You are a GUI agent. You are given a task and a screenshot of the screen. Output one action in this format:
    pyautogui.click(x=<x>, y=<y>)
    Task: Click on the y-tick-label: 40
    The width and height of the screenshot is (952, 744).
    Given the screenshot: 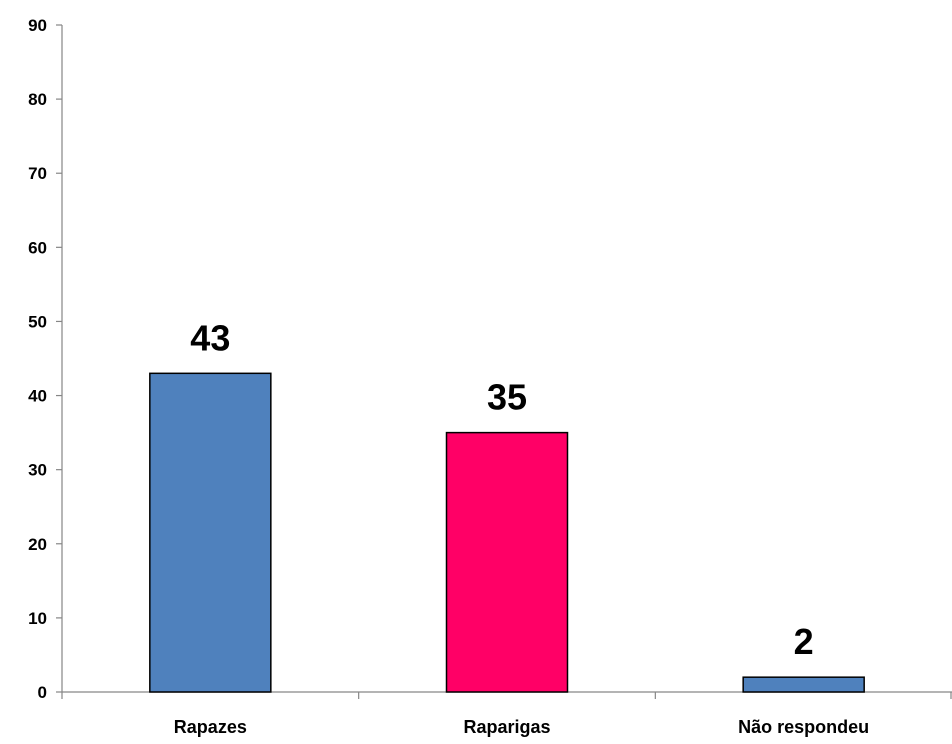 What is the action you would take?
    pyautogui.click(x=37, y=396)
    